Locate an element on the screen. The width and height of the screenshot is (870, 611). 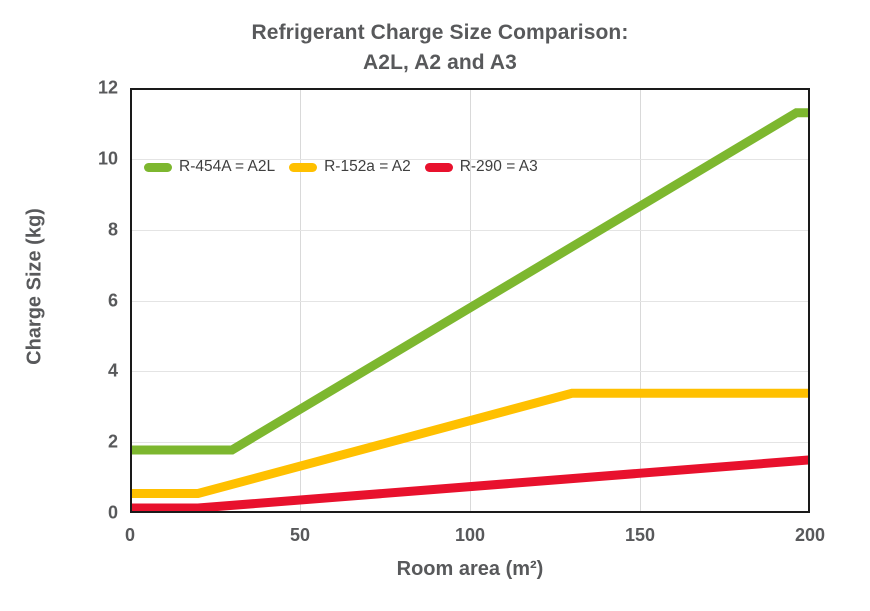
y-tick-label: 2 is located at coordinates (112, 441).